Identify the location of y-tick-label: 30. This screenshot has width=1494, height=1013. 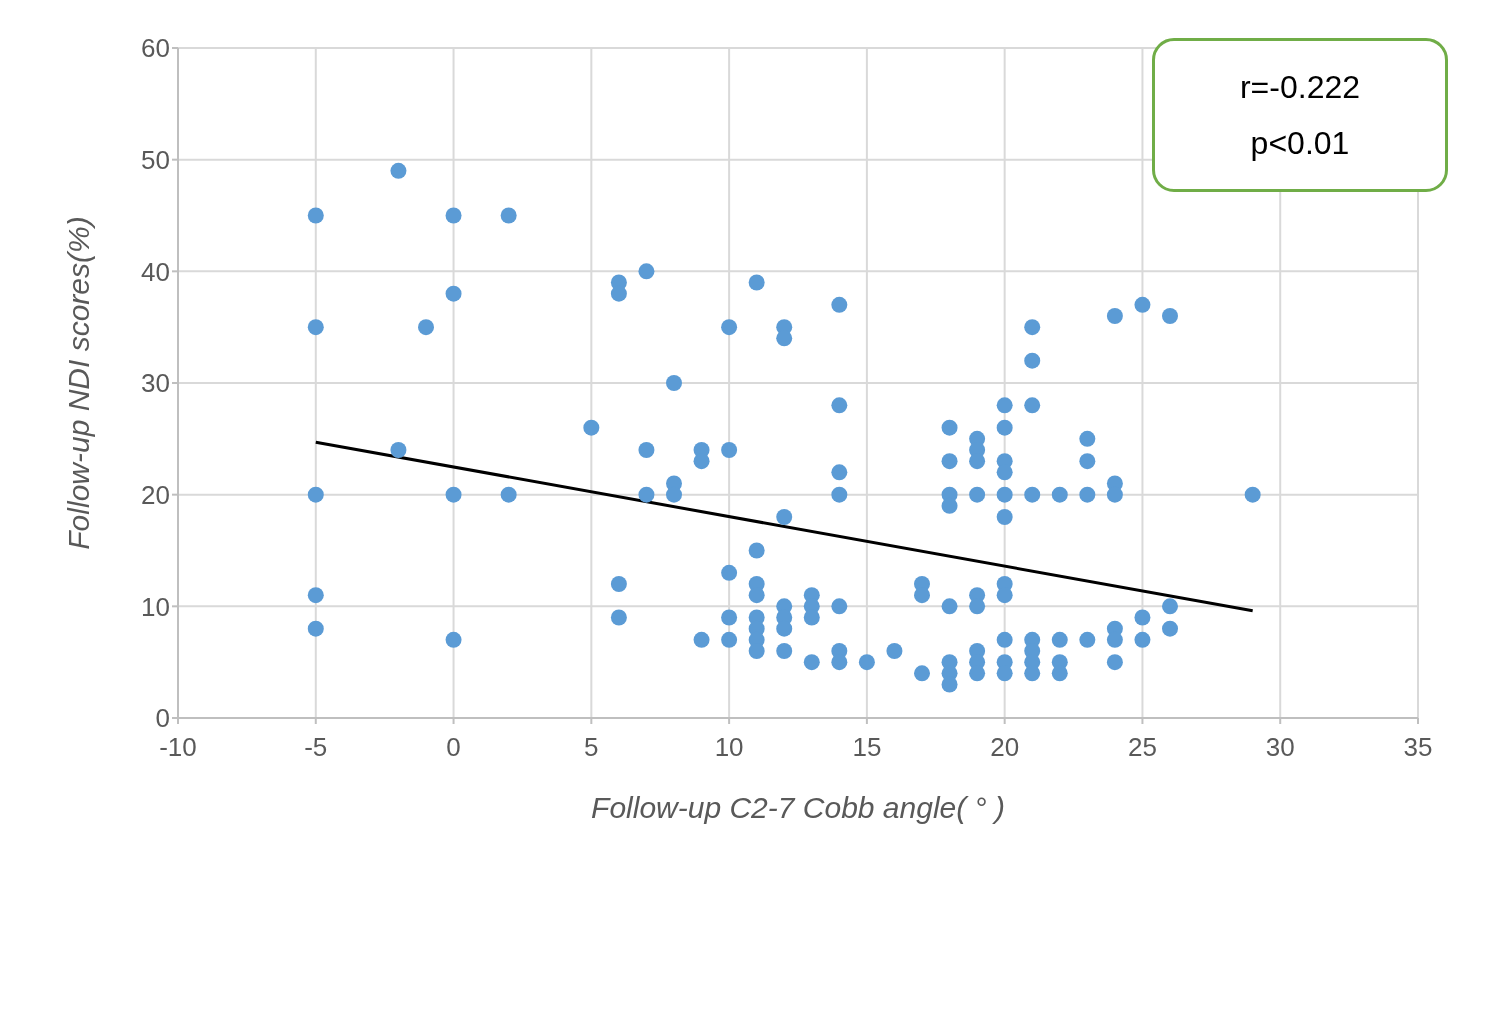
(155, 383).